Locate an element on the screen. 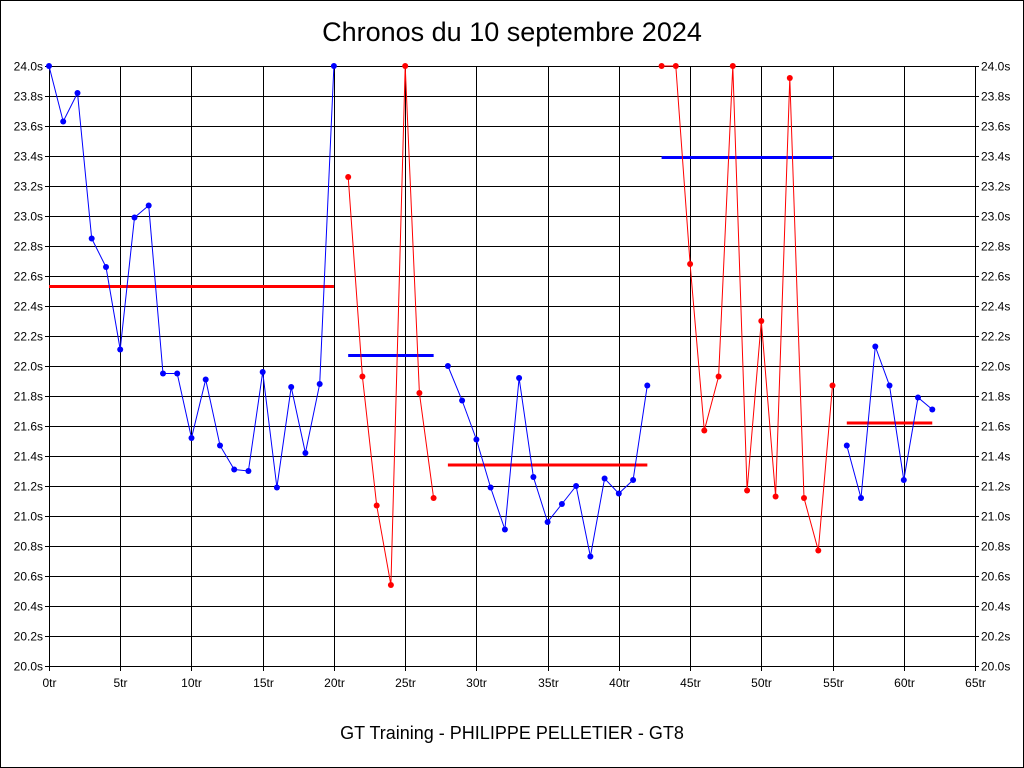 Image resolution: width=1024 pixels, height=768 pixels. y-tick-label-right: 22.4s is located at coordinates (995, 307).